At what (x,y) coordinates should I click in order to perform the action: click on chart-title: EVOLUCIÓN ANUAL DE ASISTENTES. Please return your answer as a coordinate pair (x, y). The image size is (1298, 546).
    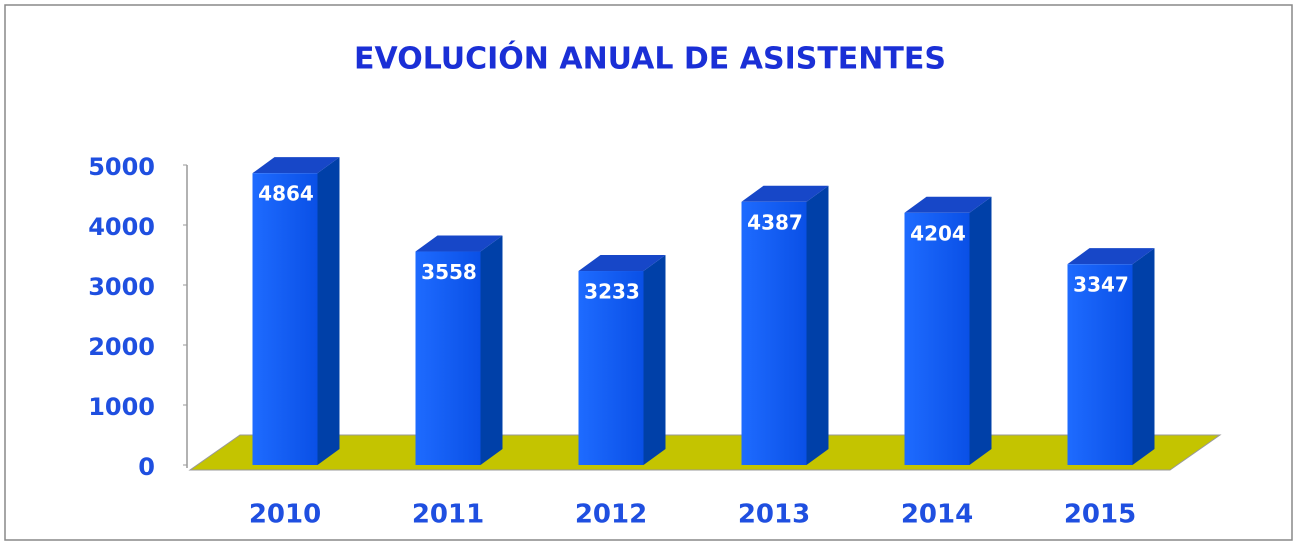
    Looking at the image, I should click on (650, 58).